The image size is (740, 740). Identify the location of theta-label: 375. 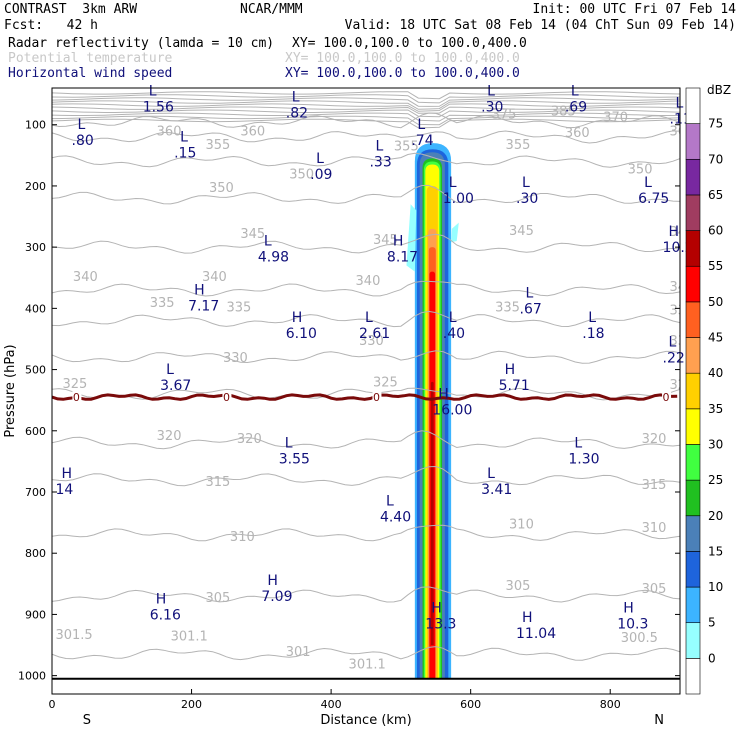
(504, 115).